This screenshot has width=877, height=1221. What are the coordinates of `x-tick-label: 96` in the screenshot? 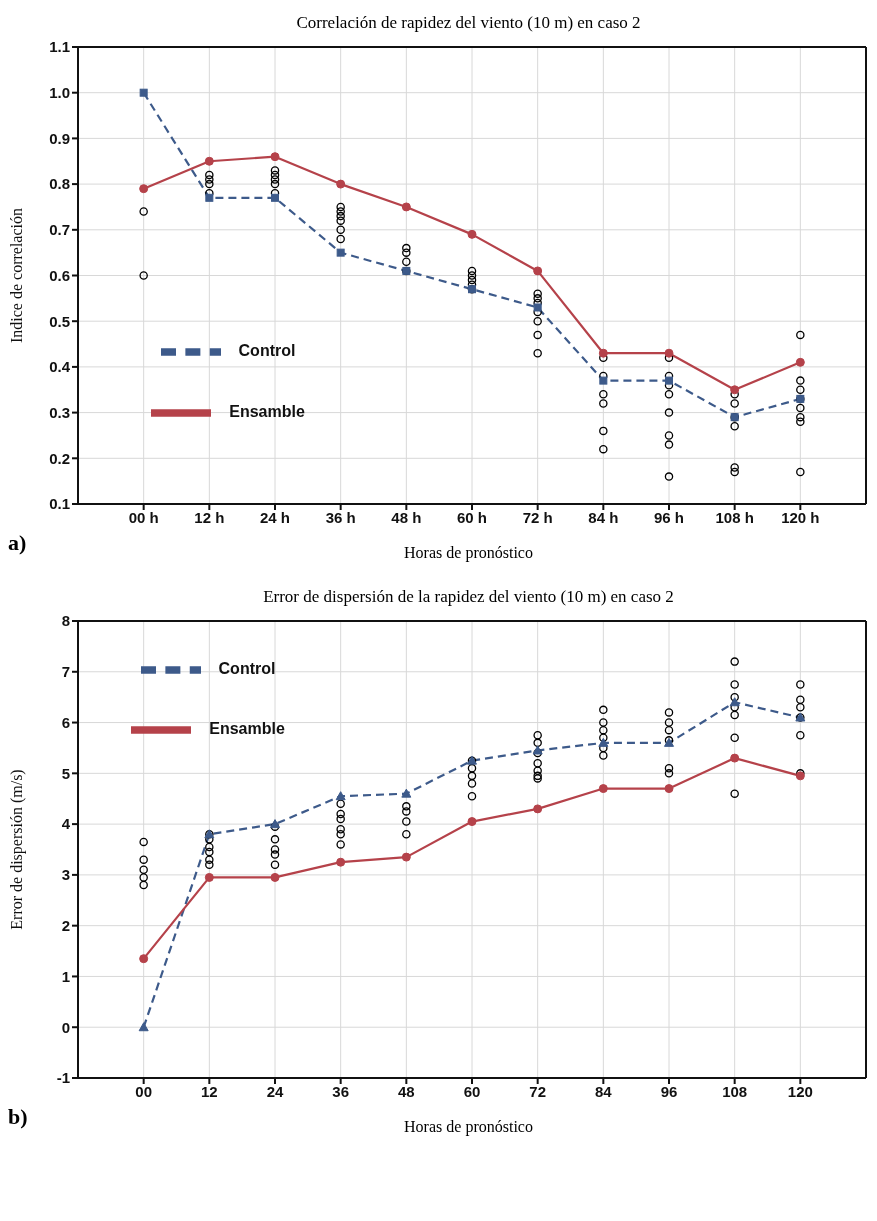 It's located at (669, 1091).